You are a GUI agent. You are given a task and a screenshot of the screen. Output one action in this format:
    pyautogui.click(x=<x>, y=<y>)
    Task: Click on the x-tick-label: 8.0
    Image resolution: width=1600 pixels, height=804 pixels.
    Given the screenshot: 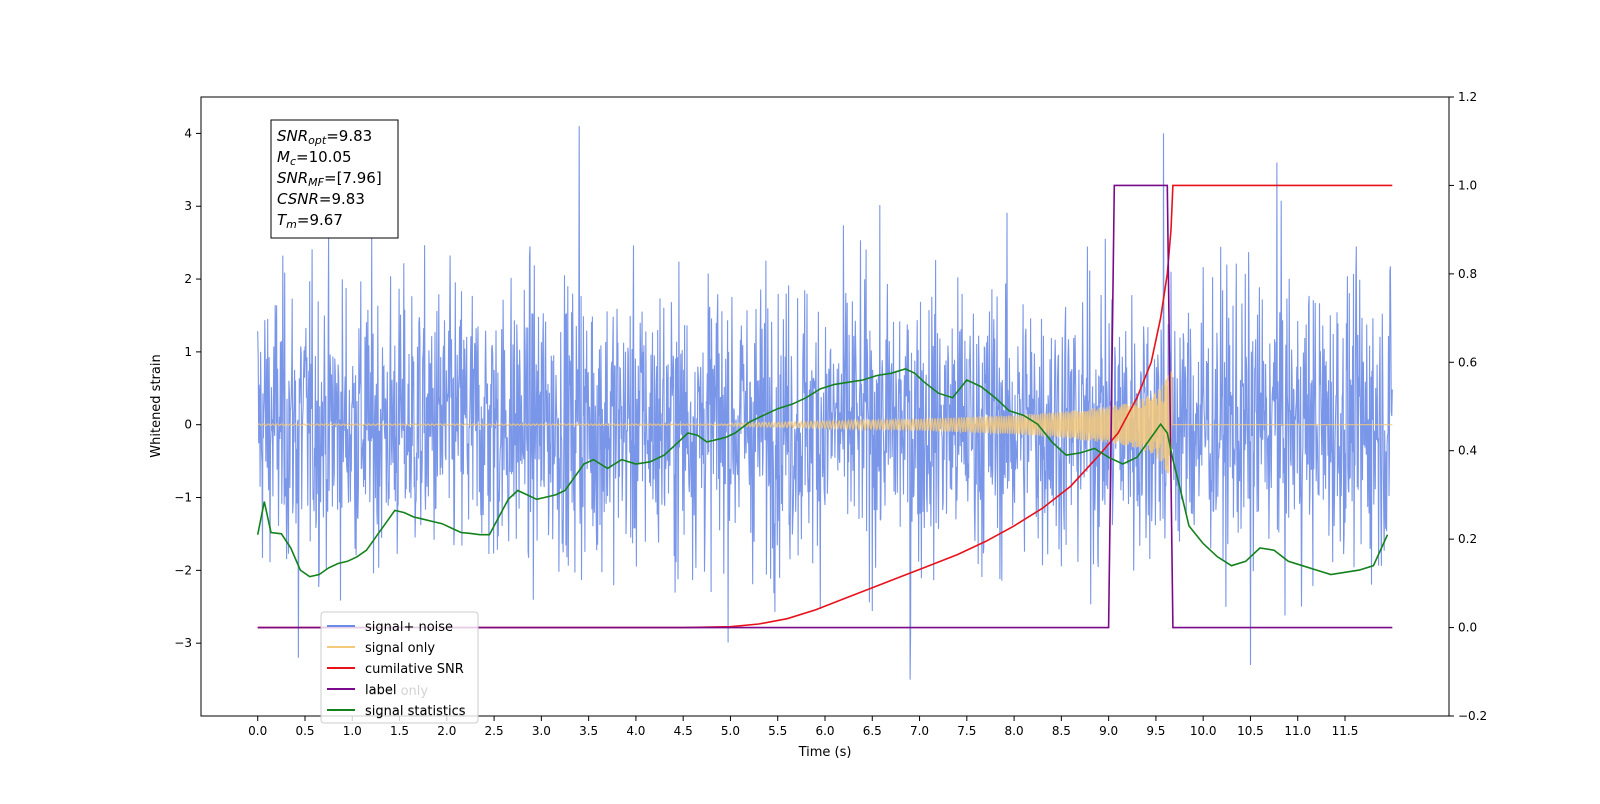 What is the action you would take?
    pyautogui.click(x=1014, y=731)
    